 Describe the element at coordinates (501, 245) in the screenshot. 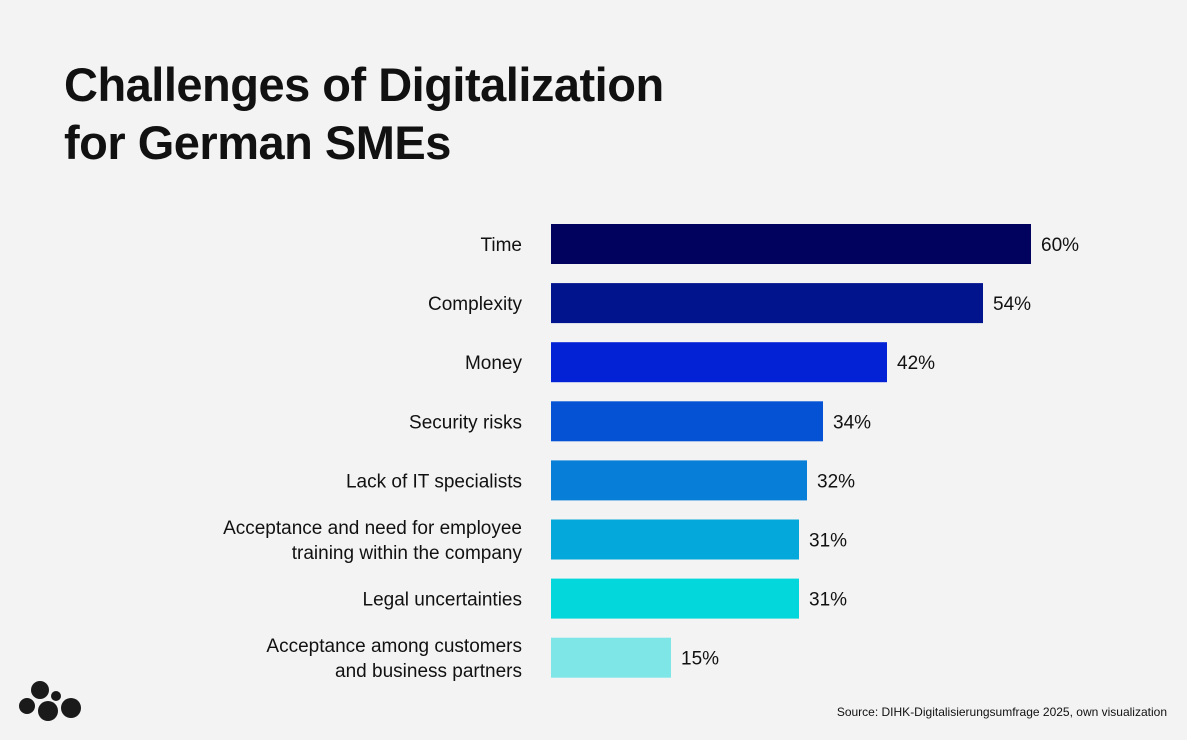

I see `category-label-0: Time` at that location.